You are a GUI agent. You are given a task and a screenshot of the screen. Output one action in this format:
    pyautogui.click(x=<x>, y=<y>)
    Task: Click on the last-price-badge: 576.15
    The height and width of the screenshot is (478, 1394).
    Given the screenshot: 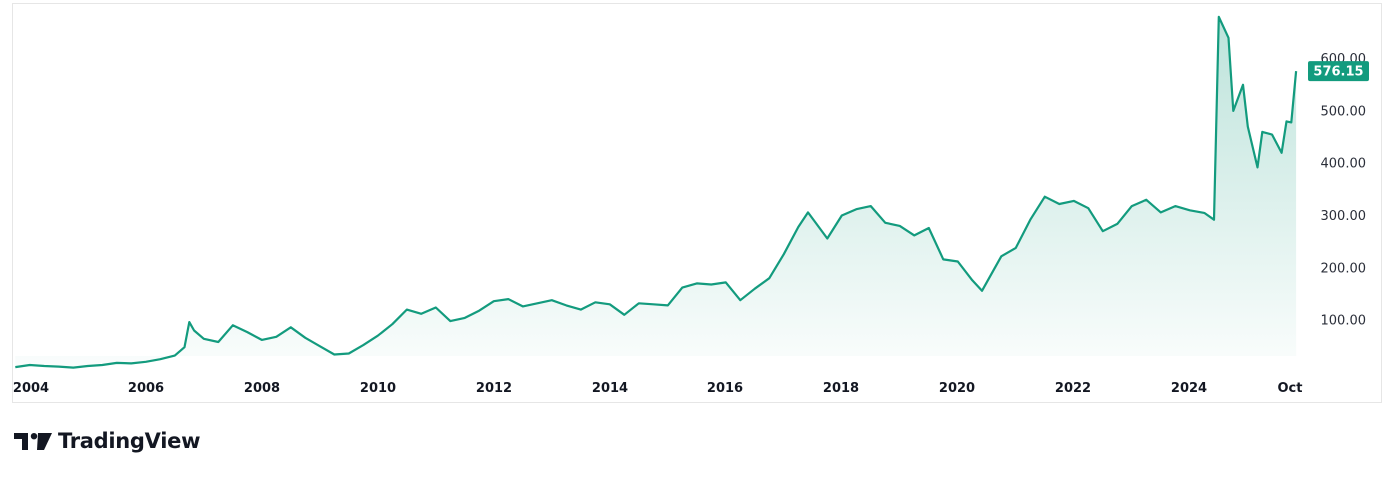 What is the action you would take?
    pyautogui.click(x=1338, y=71)
    